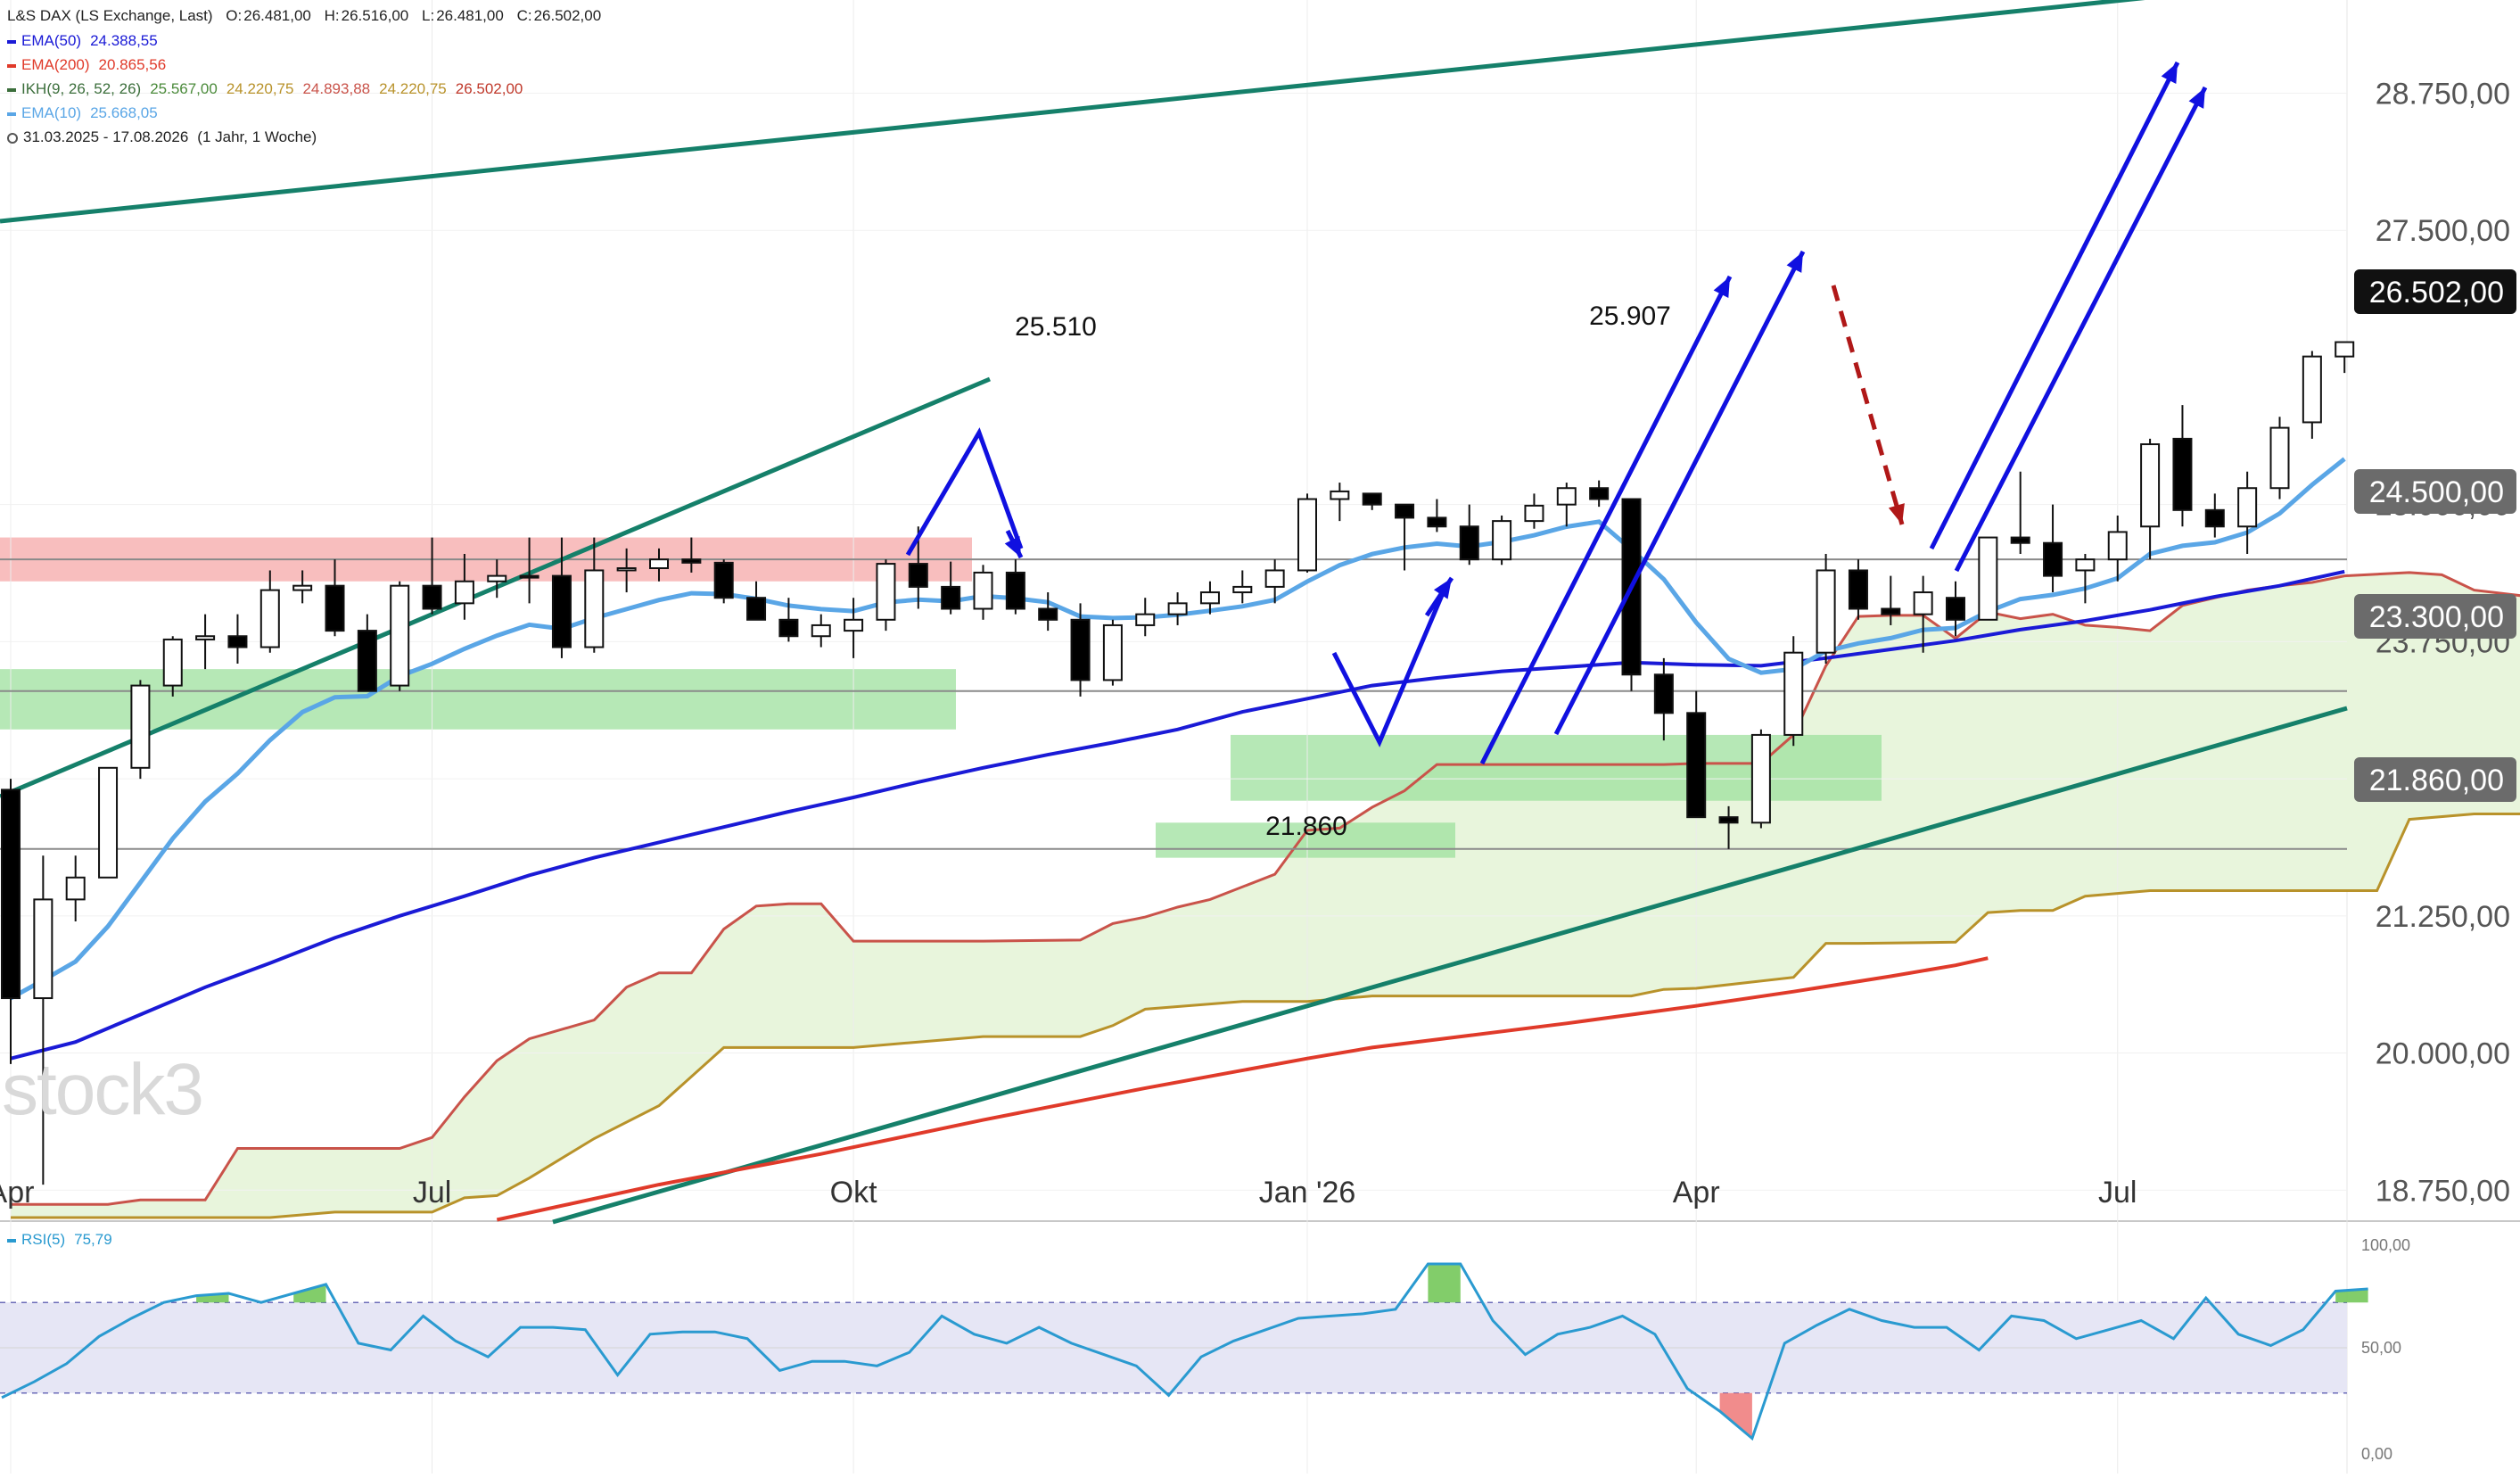 The image size is (2520, 1478). I want to click on clock-icon, so click(12, 138).